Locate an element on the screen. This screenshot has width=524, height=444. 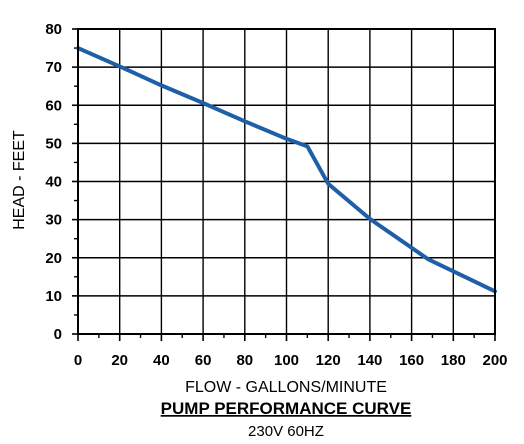
x-tick-label: 180 is located at coordinates (453, 360).